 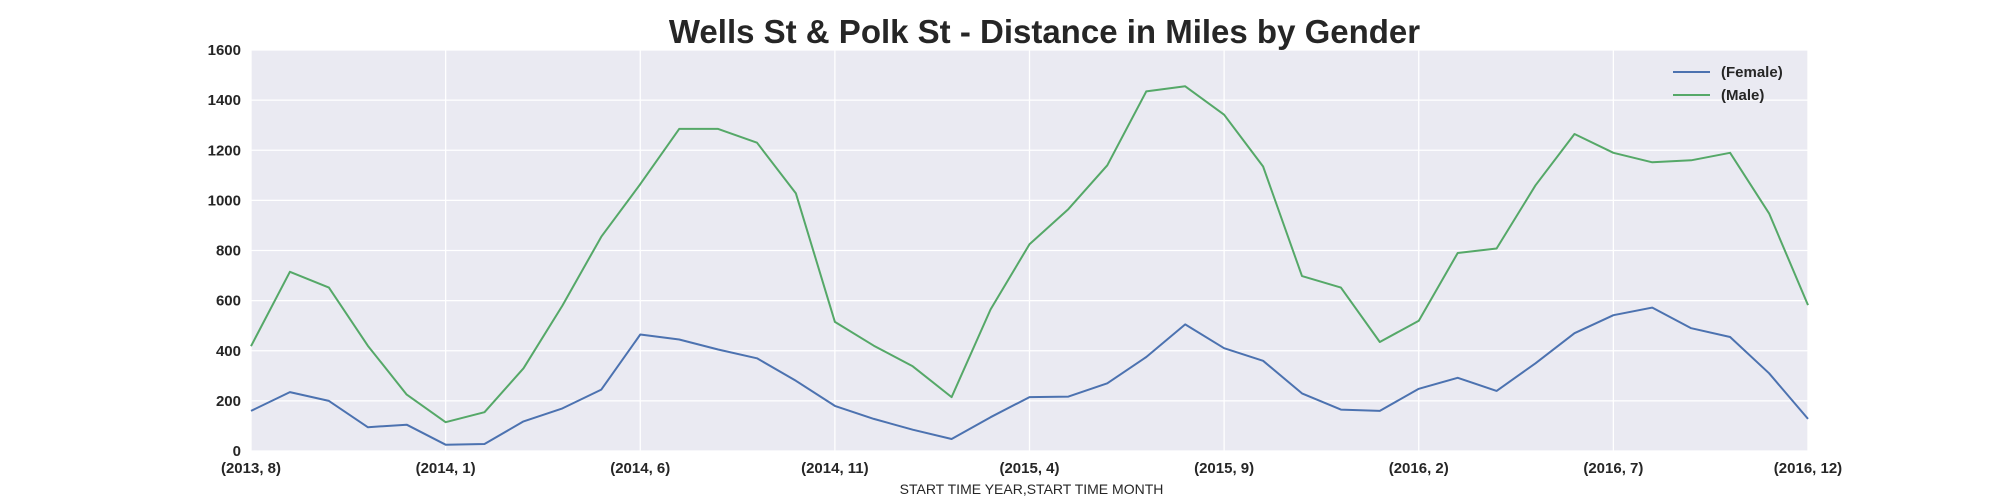 I want to click on y-tick-label: 1000, so click(x=224, y=200).